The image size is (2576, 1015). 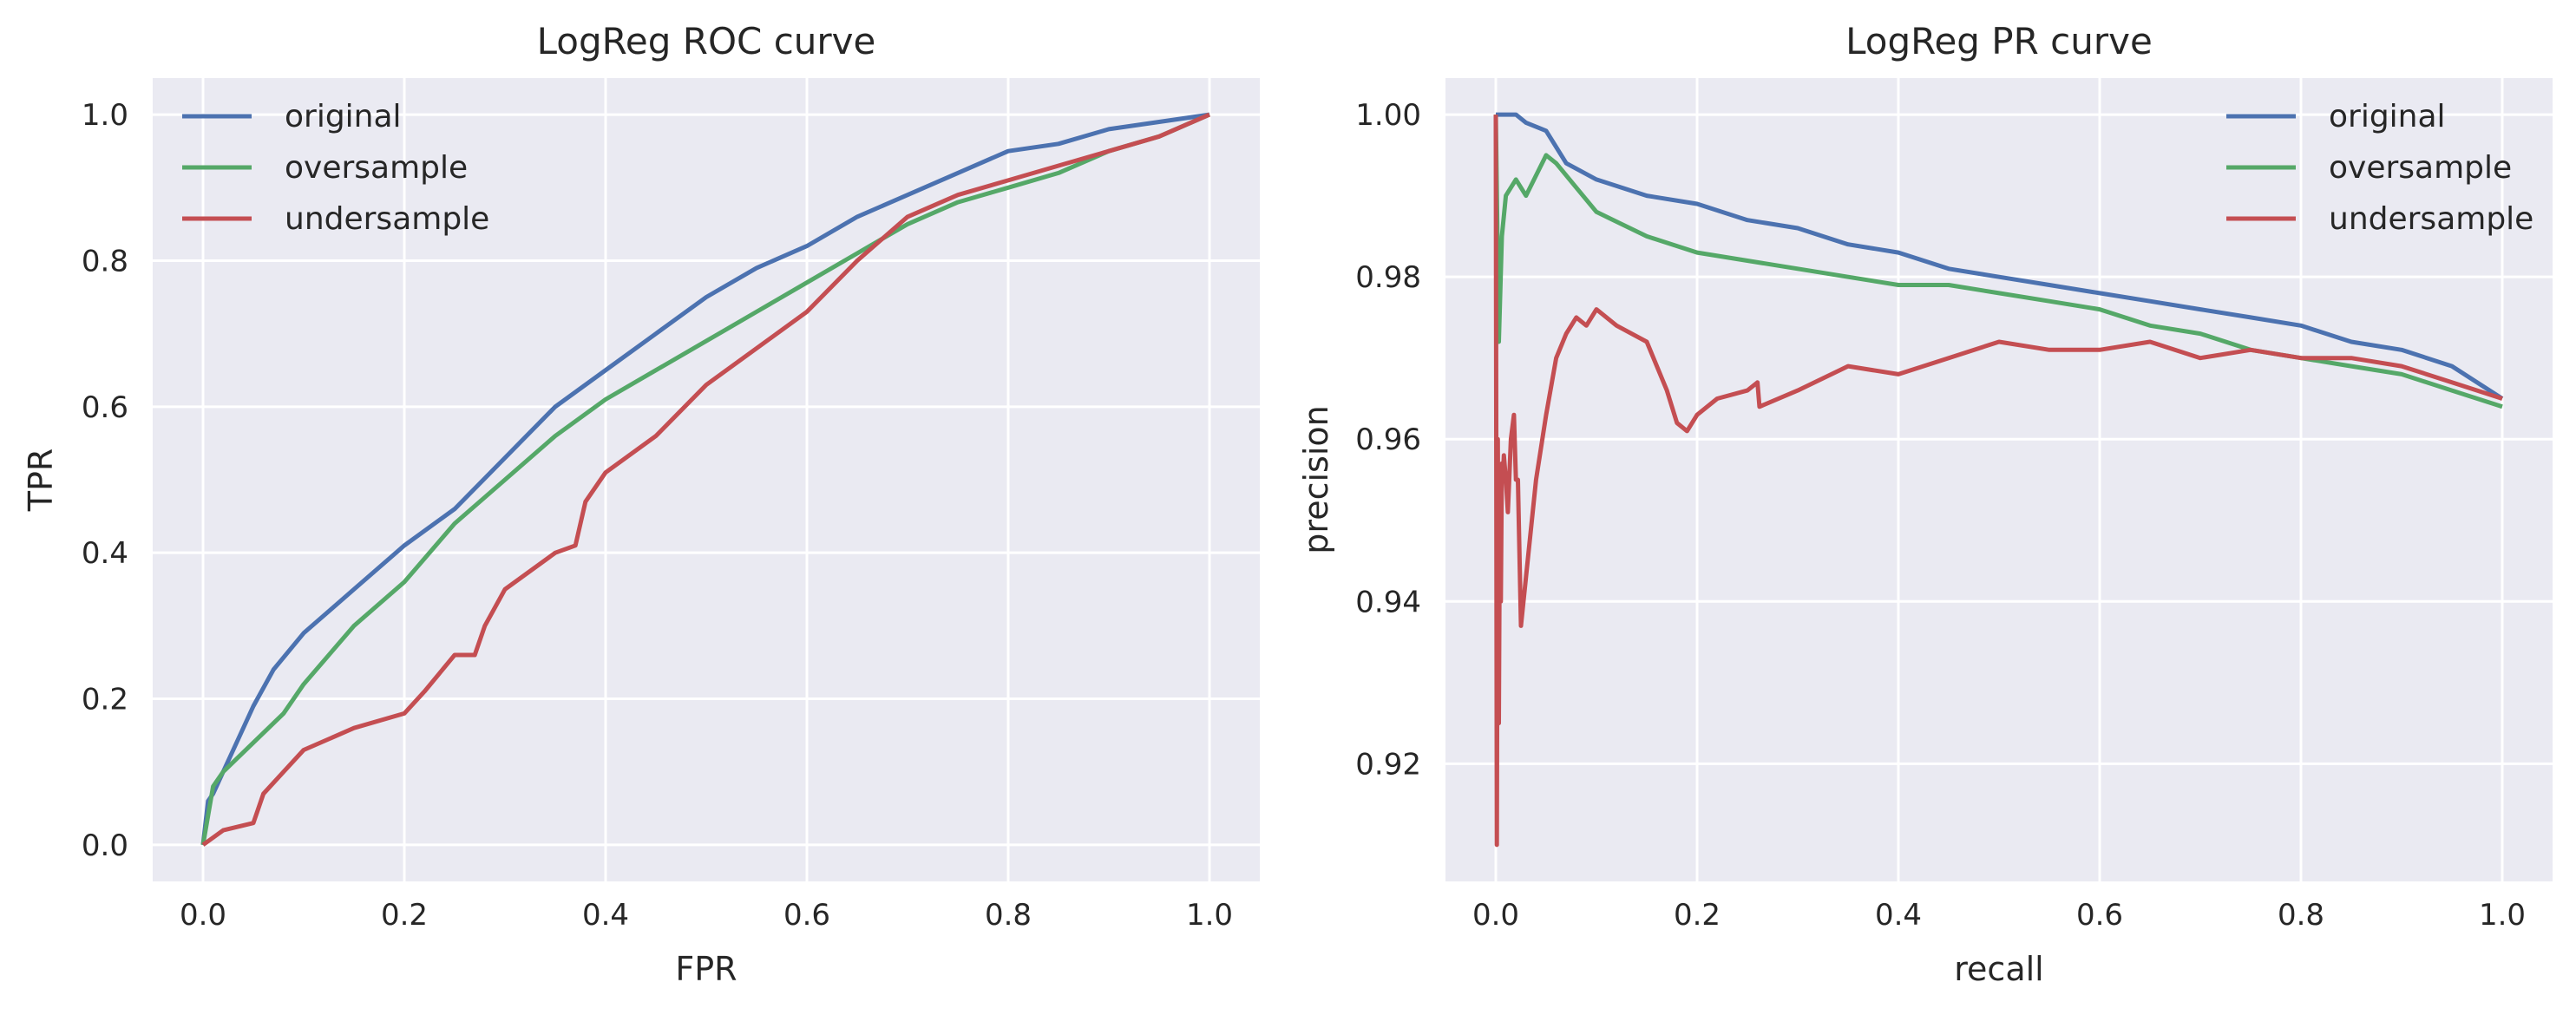 What do you see at coordinates (1388, 764) in the screenshot?
I see `pr-y-tick-label: 0.92` at bounding box center [1388, 764].